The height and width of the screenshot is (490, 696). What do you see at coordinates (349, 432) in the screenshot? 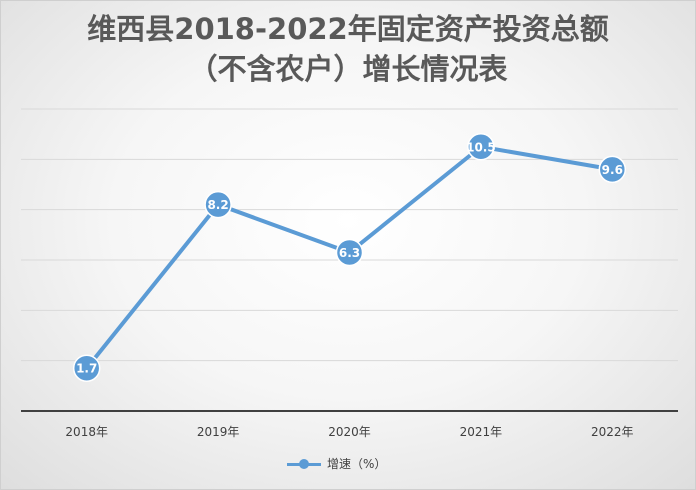
I see `x-tick-label-2: 2020年` at bounding box center [349, 432].